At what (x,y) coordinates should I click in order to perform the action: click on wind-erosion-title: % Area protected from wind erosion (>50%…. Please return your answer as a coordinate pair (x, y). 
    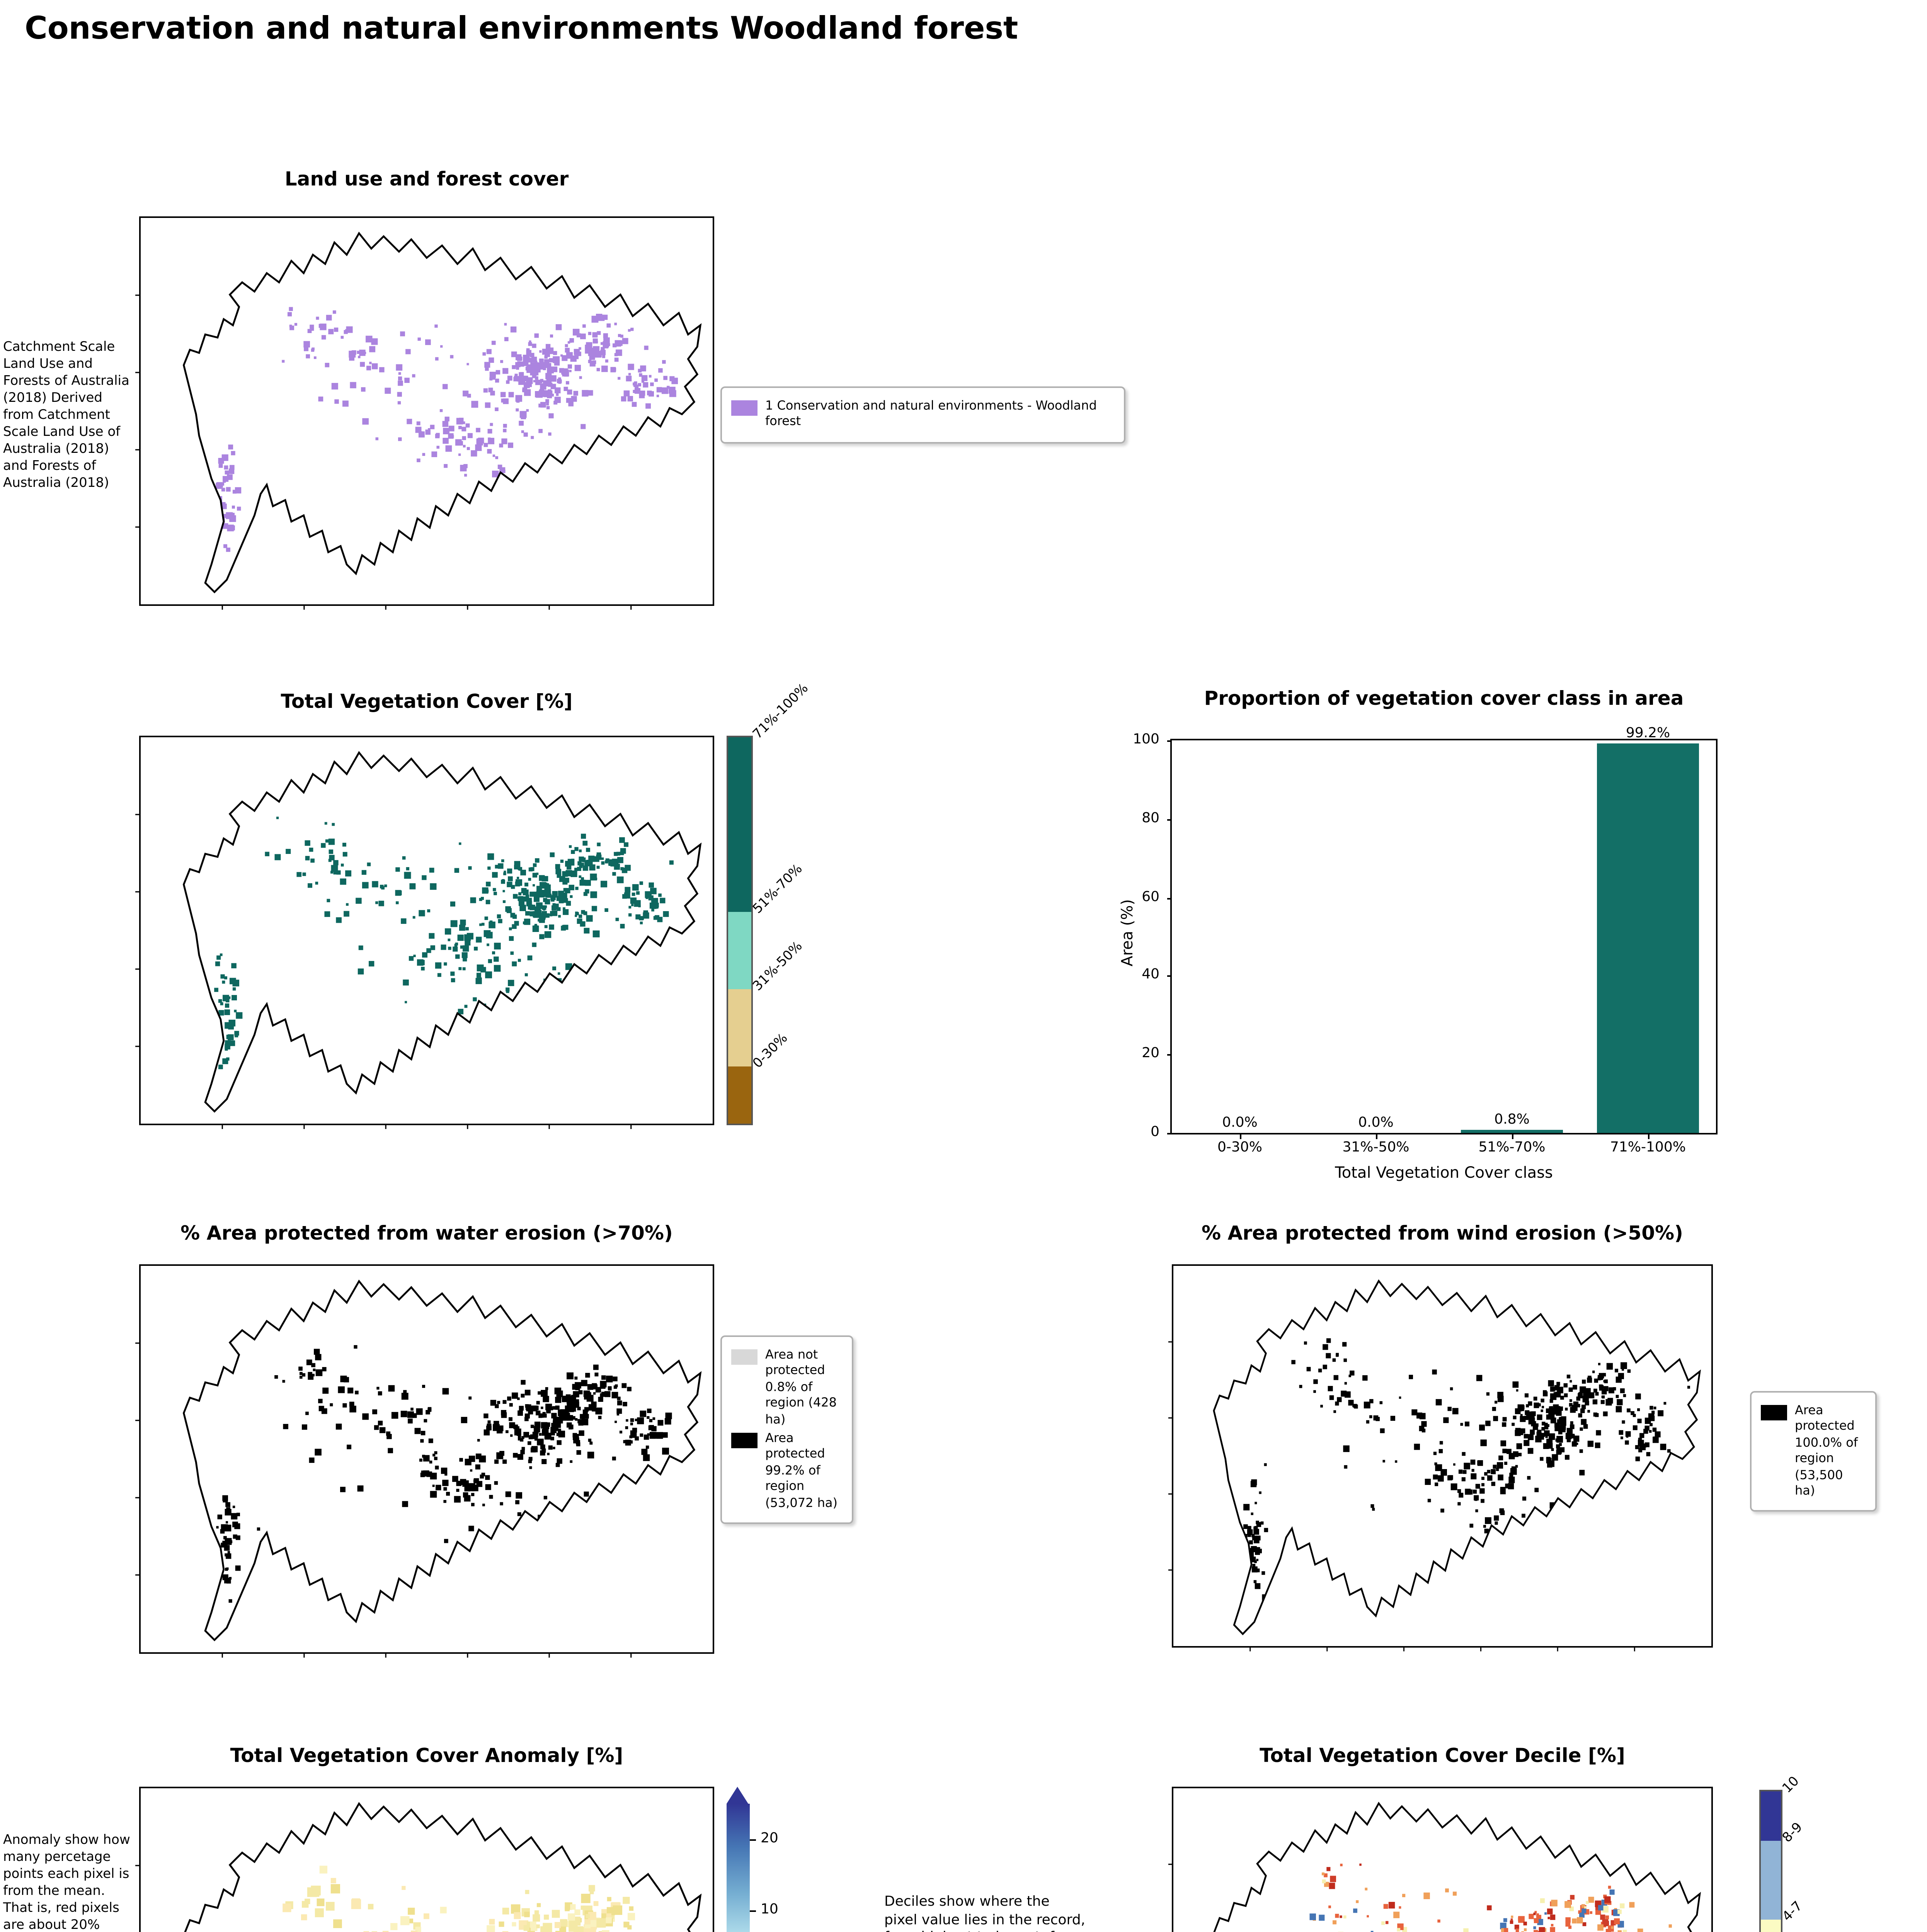
    Looking at the image, I should click on (1442, 1233).